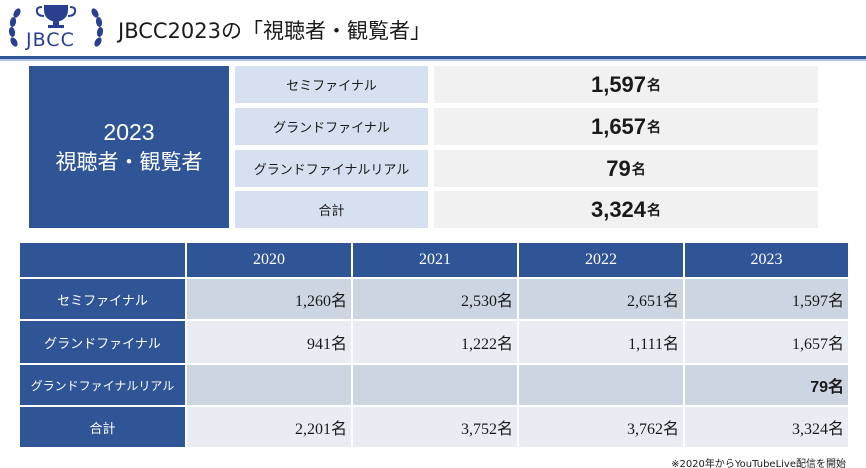  I want to click on summary-title-box: 2023 視聴者・観覧者, so click(129, 147).